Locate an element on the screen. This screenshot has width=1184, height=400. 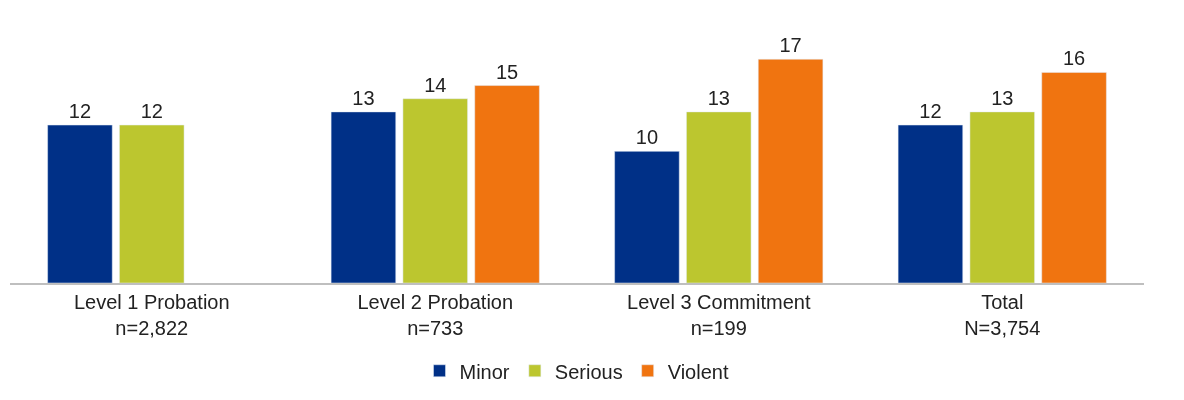
legend-label: Serious is located at coordinates (588, 371).